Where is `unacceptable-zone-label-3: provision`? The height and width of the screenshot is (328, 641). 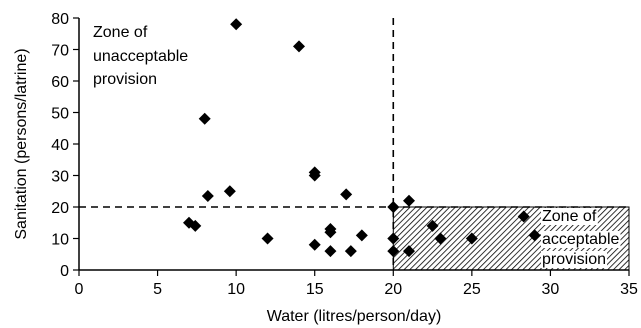 unacceptable-zone-label-3: provision is located at coordinates (125, 79).